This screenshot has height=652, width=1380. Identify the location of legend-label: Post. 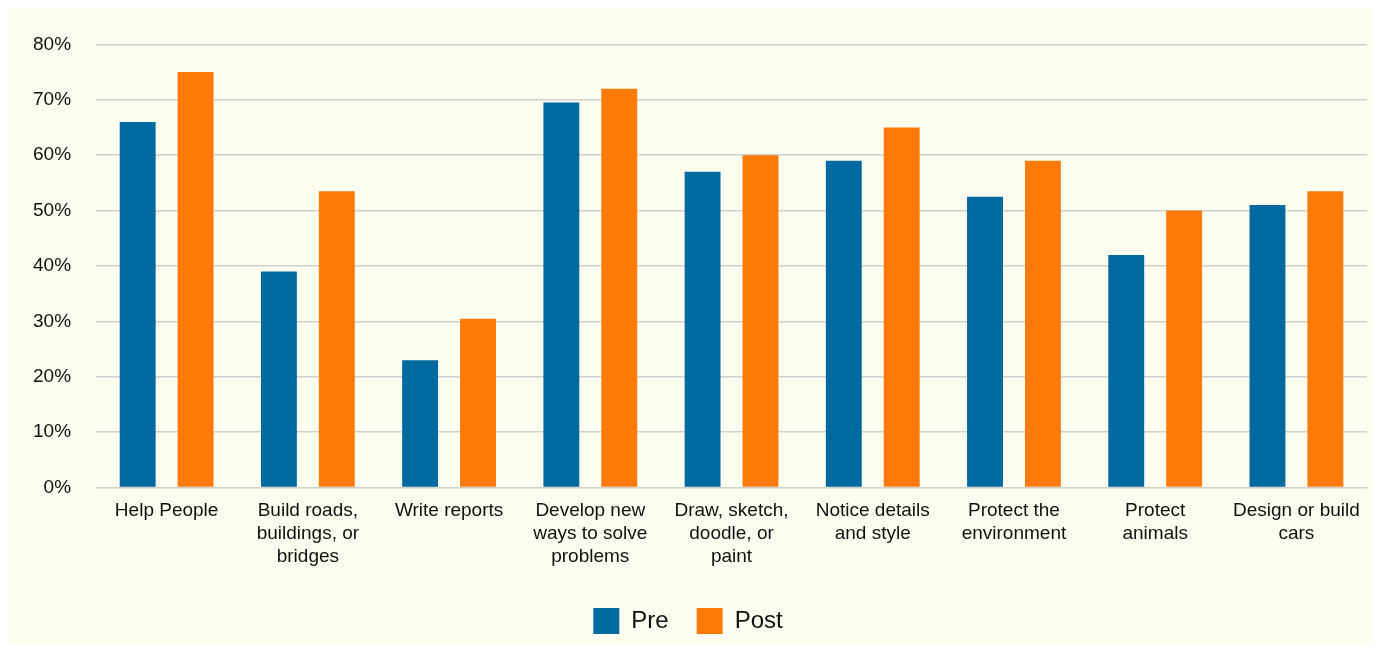
(759, 619).